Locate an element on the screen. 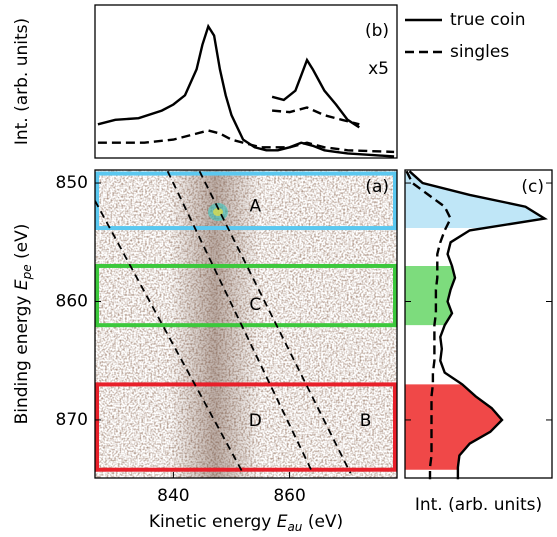 Image resolution: width=557 pixels, height=537 pixels. x-tick-label: 860 is located at coordinates (289, 496).